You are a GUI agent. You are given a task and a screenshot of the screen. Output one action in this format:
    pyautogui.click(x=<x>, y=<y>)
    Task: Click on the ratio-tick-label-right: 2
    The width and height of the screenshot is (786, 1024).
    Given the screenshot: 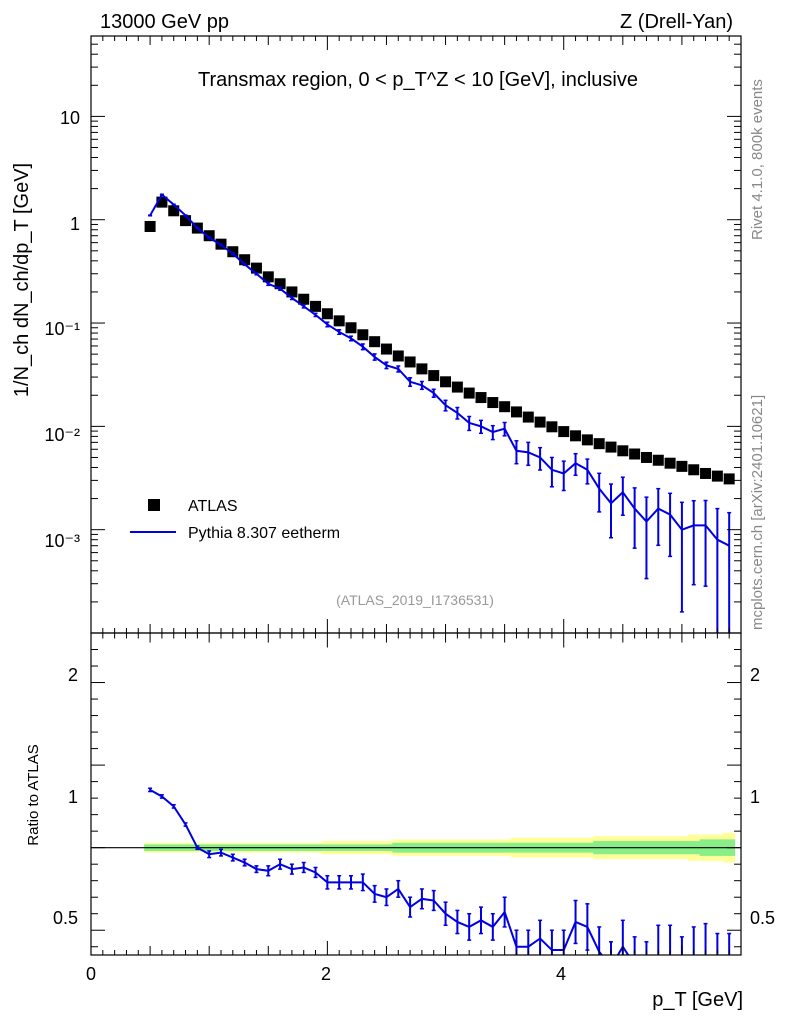 What is the action you would take?
    pyautogui.click(x=755, y=675)
    